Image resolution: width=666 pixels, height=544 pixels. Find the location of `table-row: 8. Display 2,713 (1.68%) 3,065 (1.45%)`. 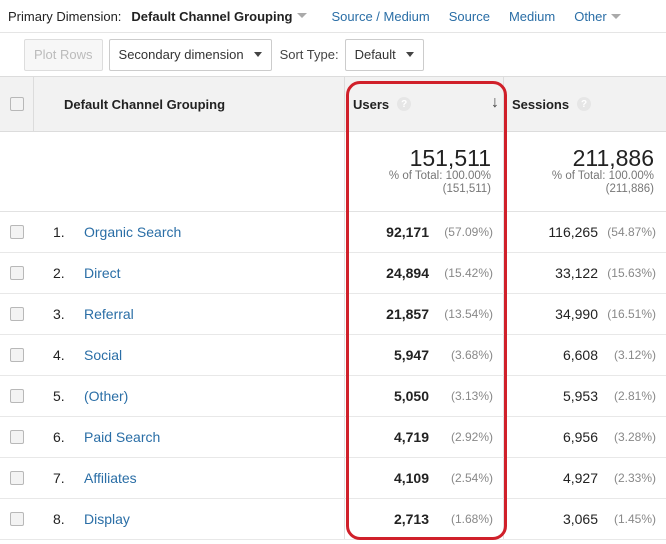

table-row: 8. Display 2,713 (1.68%) 3,065 (1.45%) is located at coordinates (333, 519).